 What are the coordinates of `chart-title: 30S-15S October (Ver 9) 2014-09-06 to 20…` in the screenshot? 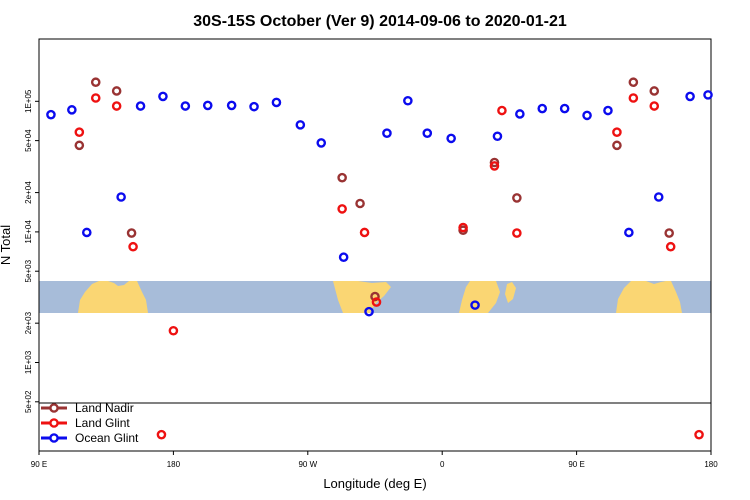 It's located at (380, 21).